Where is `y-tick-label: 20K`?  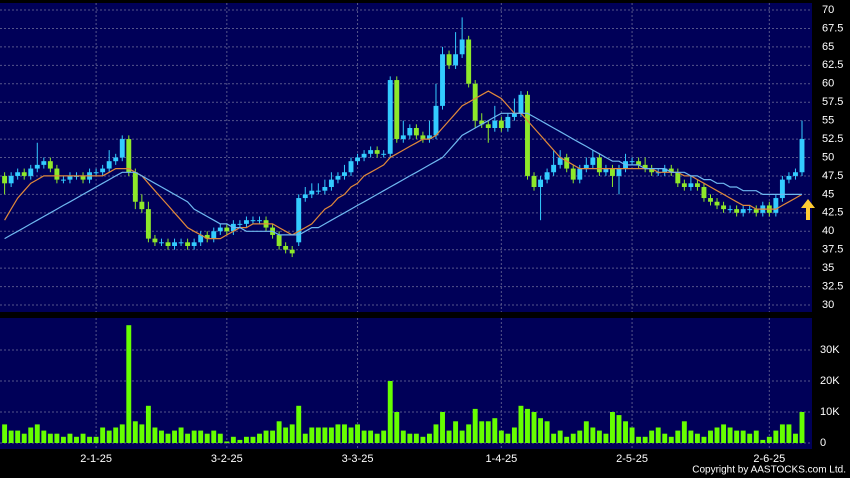 y-tick-label: 20K is located at coordinates (830, 381).